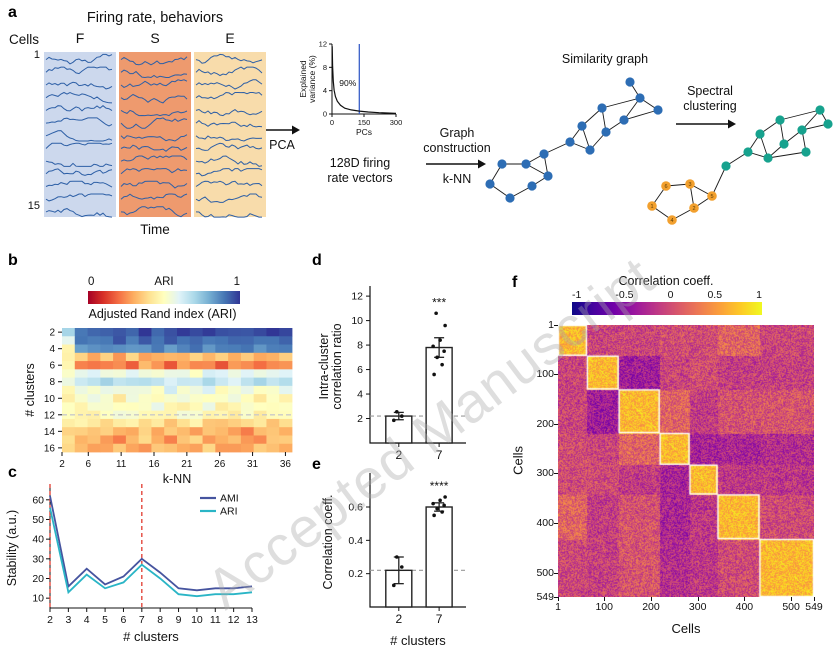 The height and width of the screenshot is (653, 834). Describe the element at coordinates (155, 135) in the screenshot. I see `firing-rate-traces-S` at that location.